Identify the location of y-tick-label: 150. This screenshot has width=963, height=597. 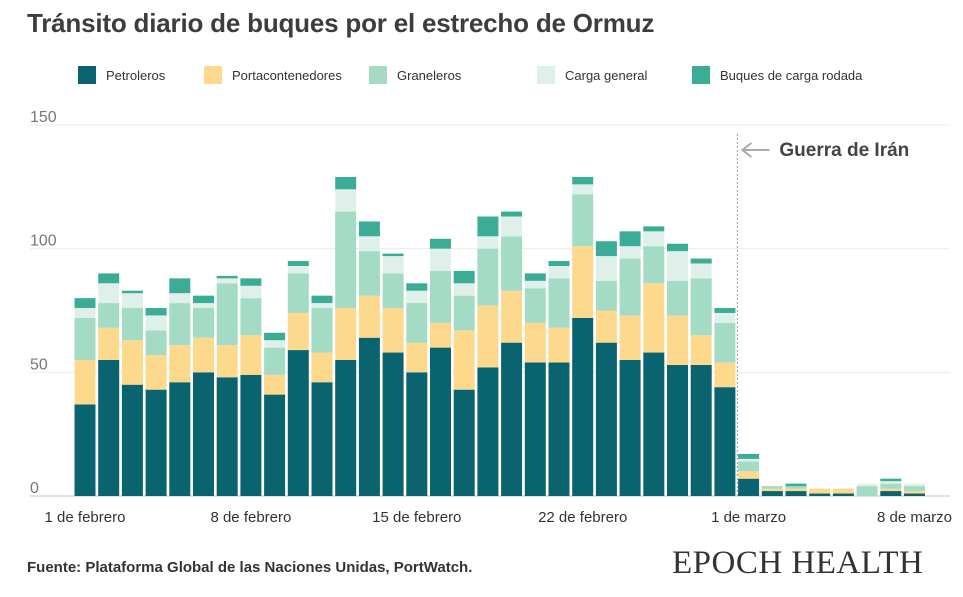
(43, 117).